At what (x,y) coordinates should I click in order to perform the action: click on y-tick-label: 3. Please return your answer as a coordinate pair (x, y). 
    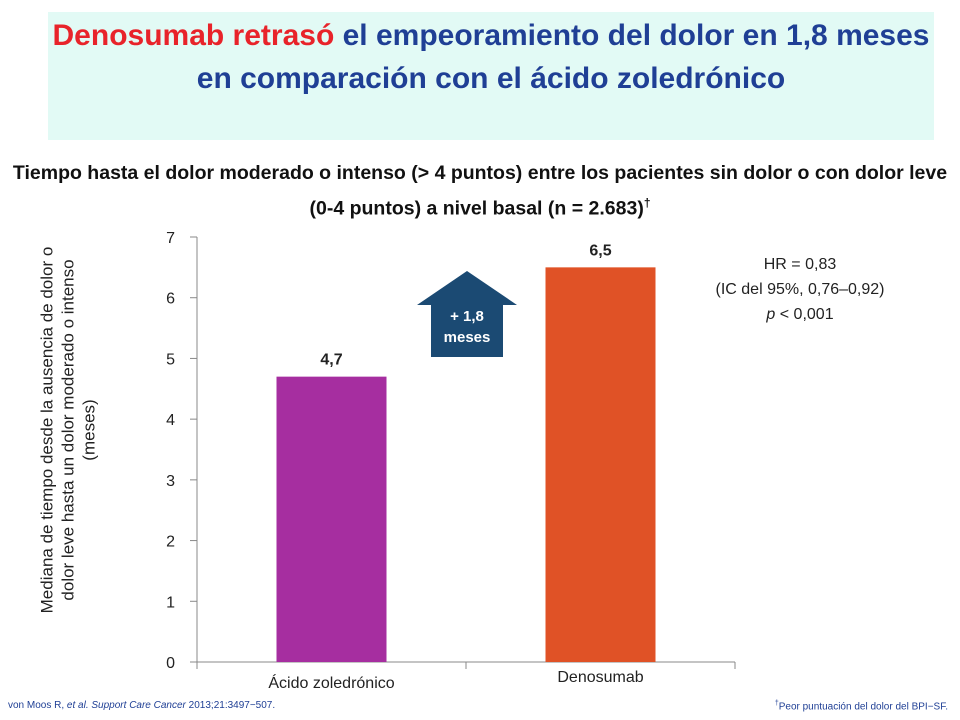
    Looking at the image, I should click on (170, 481).